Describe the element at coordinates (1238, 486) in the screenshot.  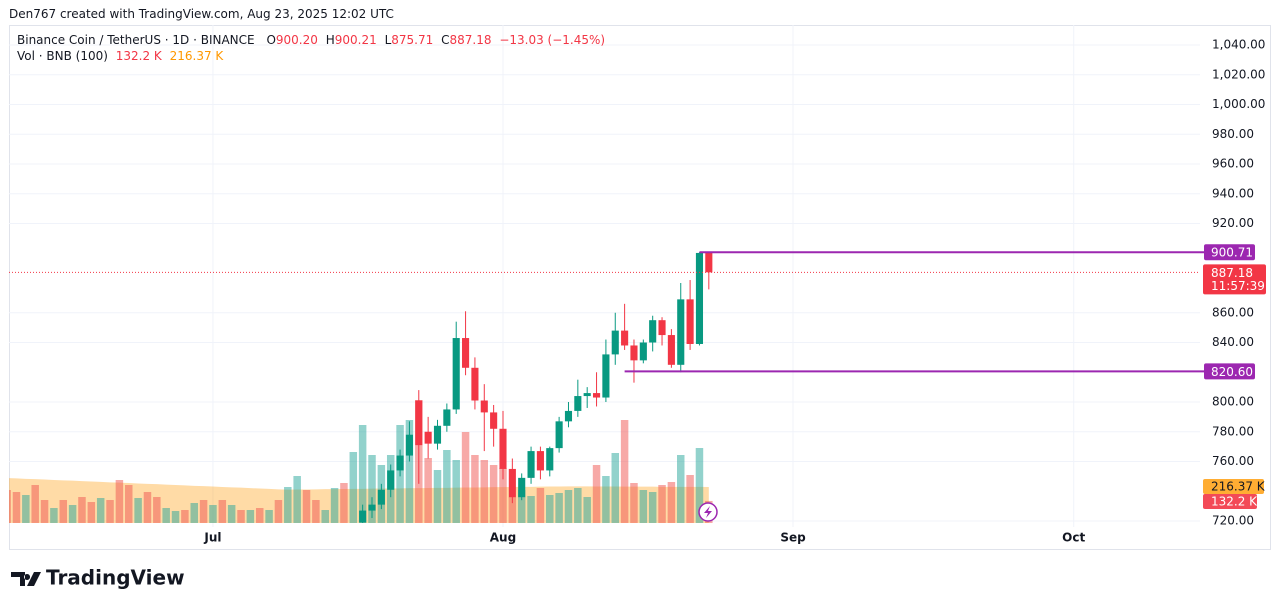
I see `volume-ma-label: 216.37 K` at that location.